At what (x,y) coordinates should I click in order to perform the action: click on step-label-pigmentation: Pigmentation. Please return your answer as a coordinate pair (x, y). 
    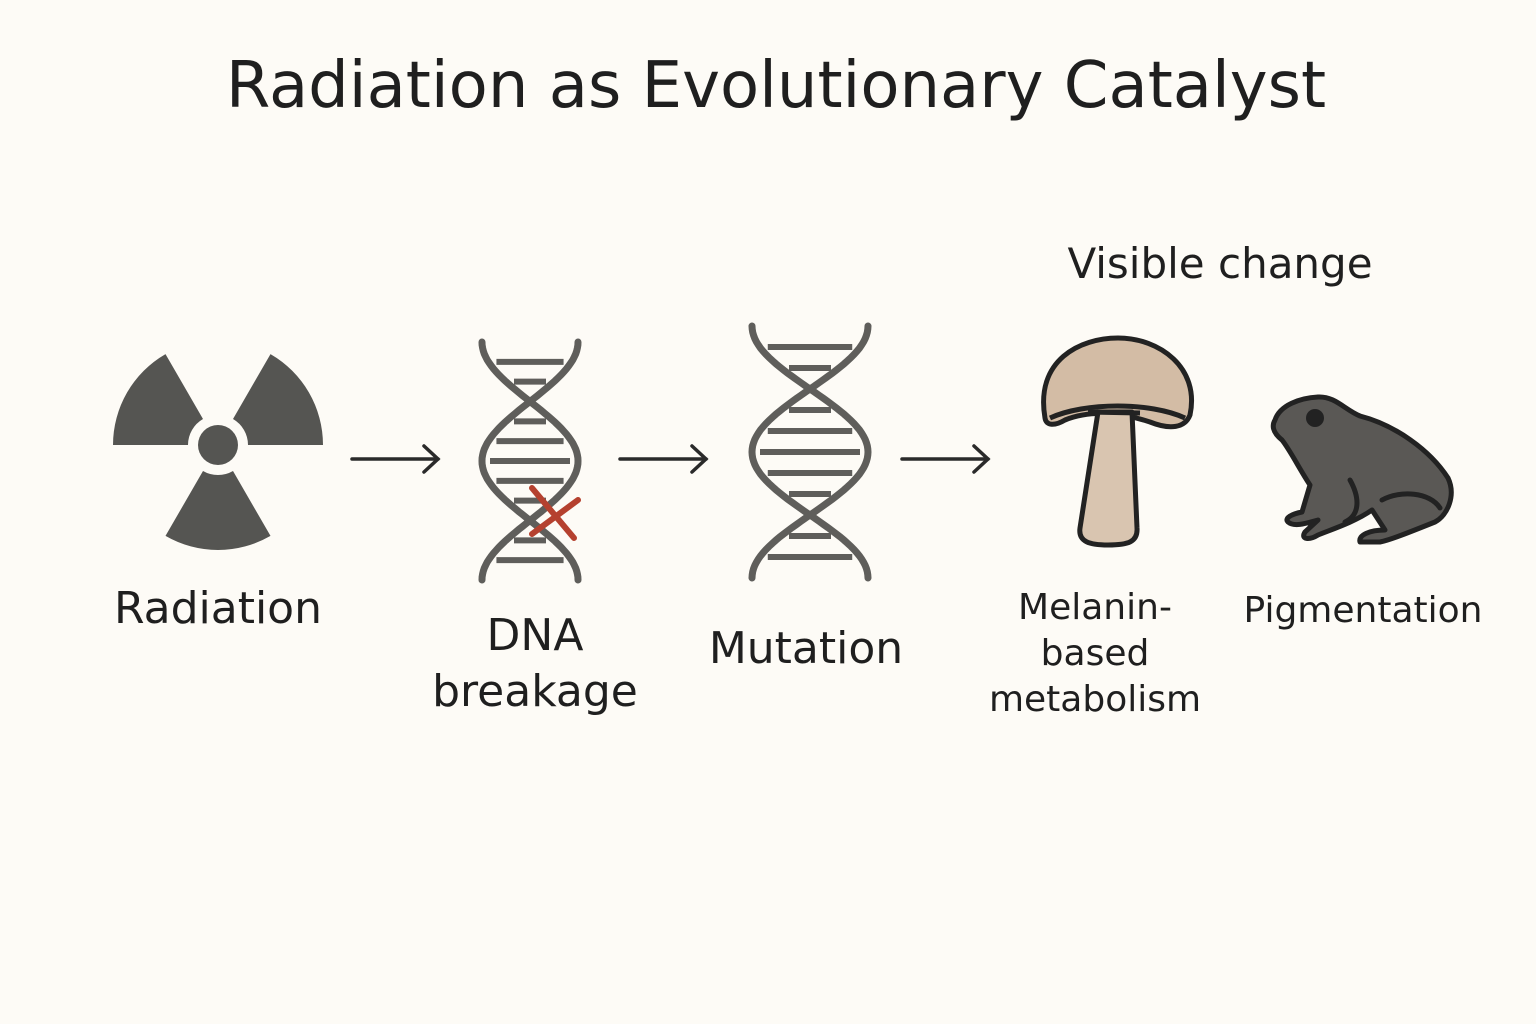
    Looking at the image, I should click on (1363, 610).